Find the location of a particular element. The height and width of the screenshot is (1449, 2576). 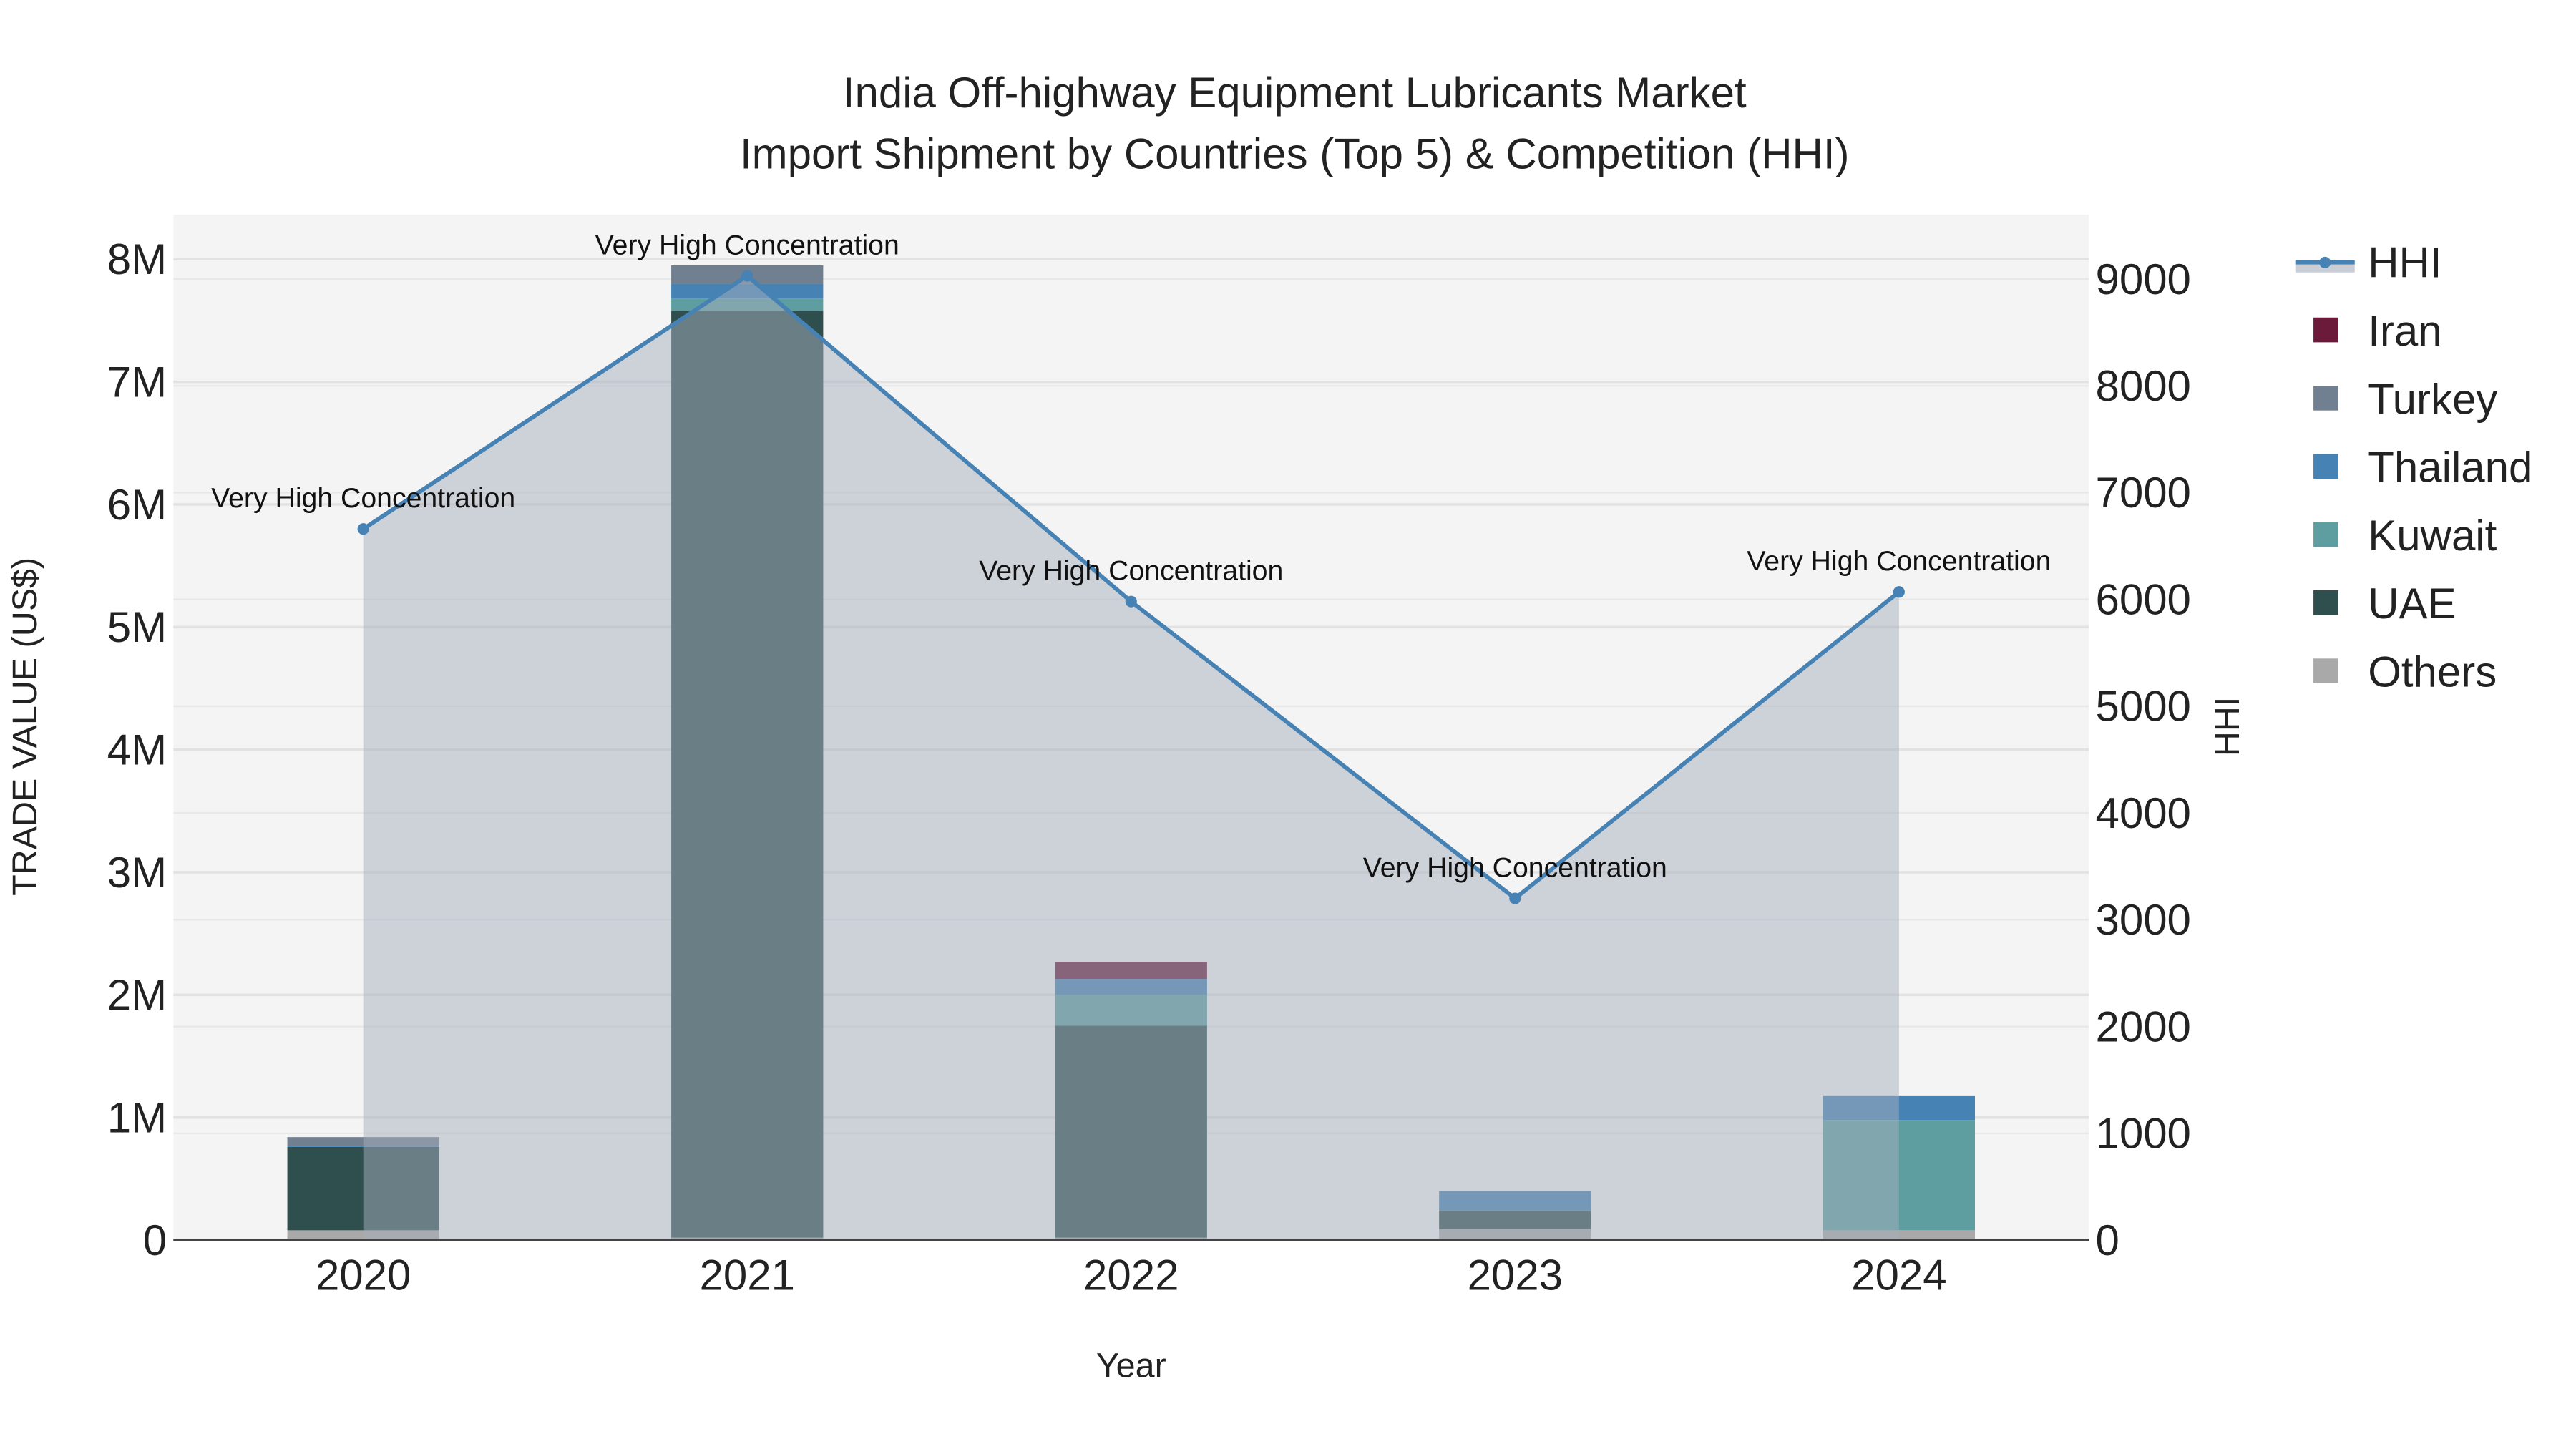

legend-thailand-swatch is located at coordinates (2325, 466).